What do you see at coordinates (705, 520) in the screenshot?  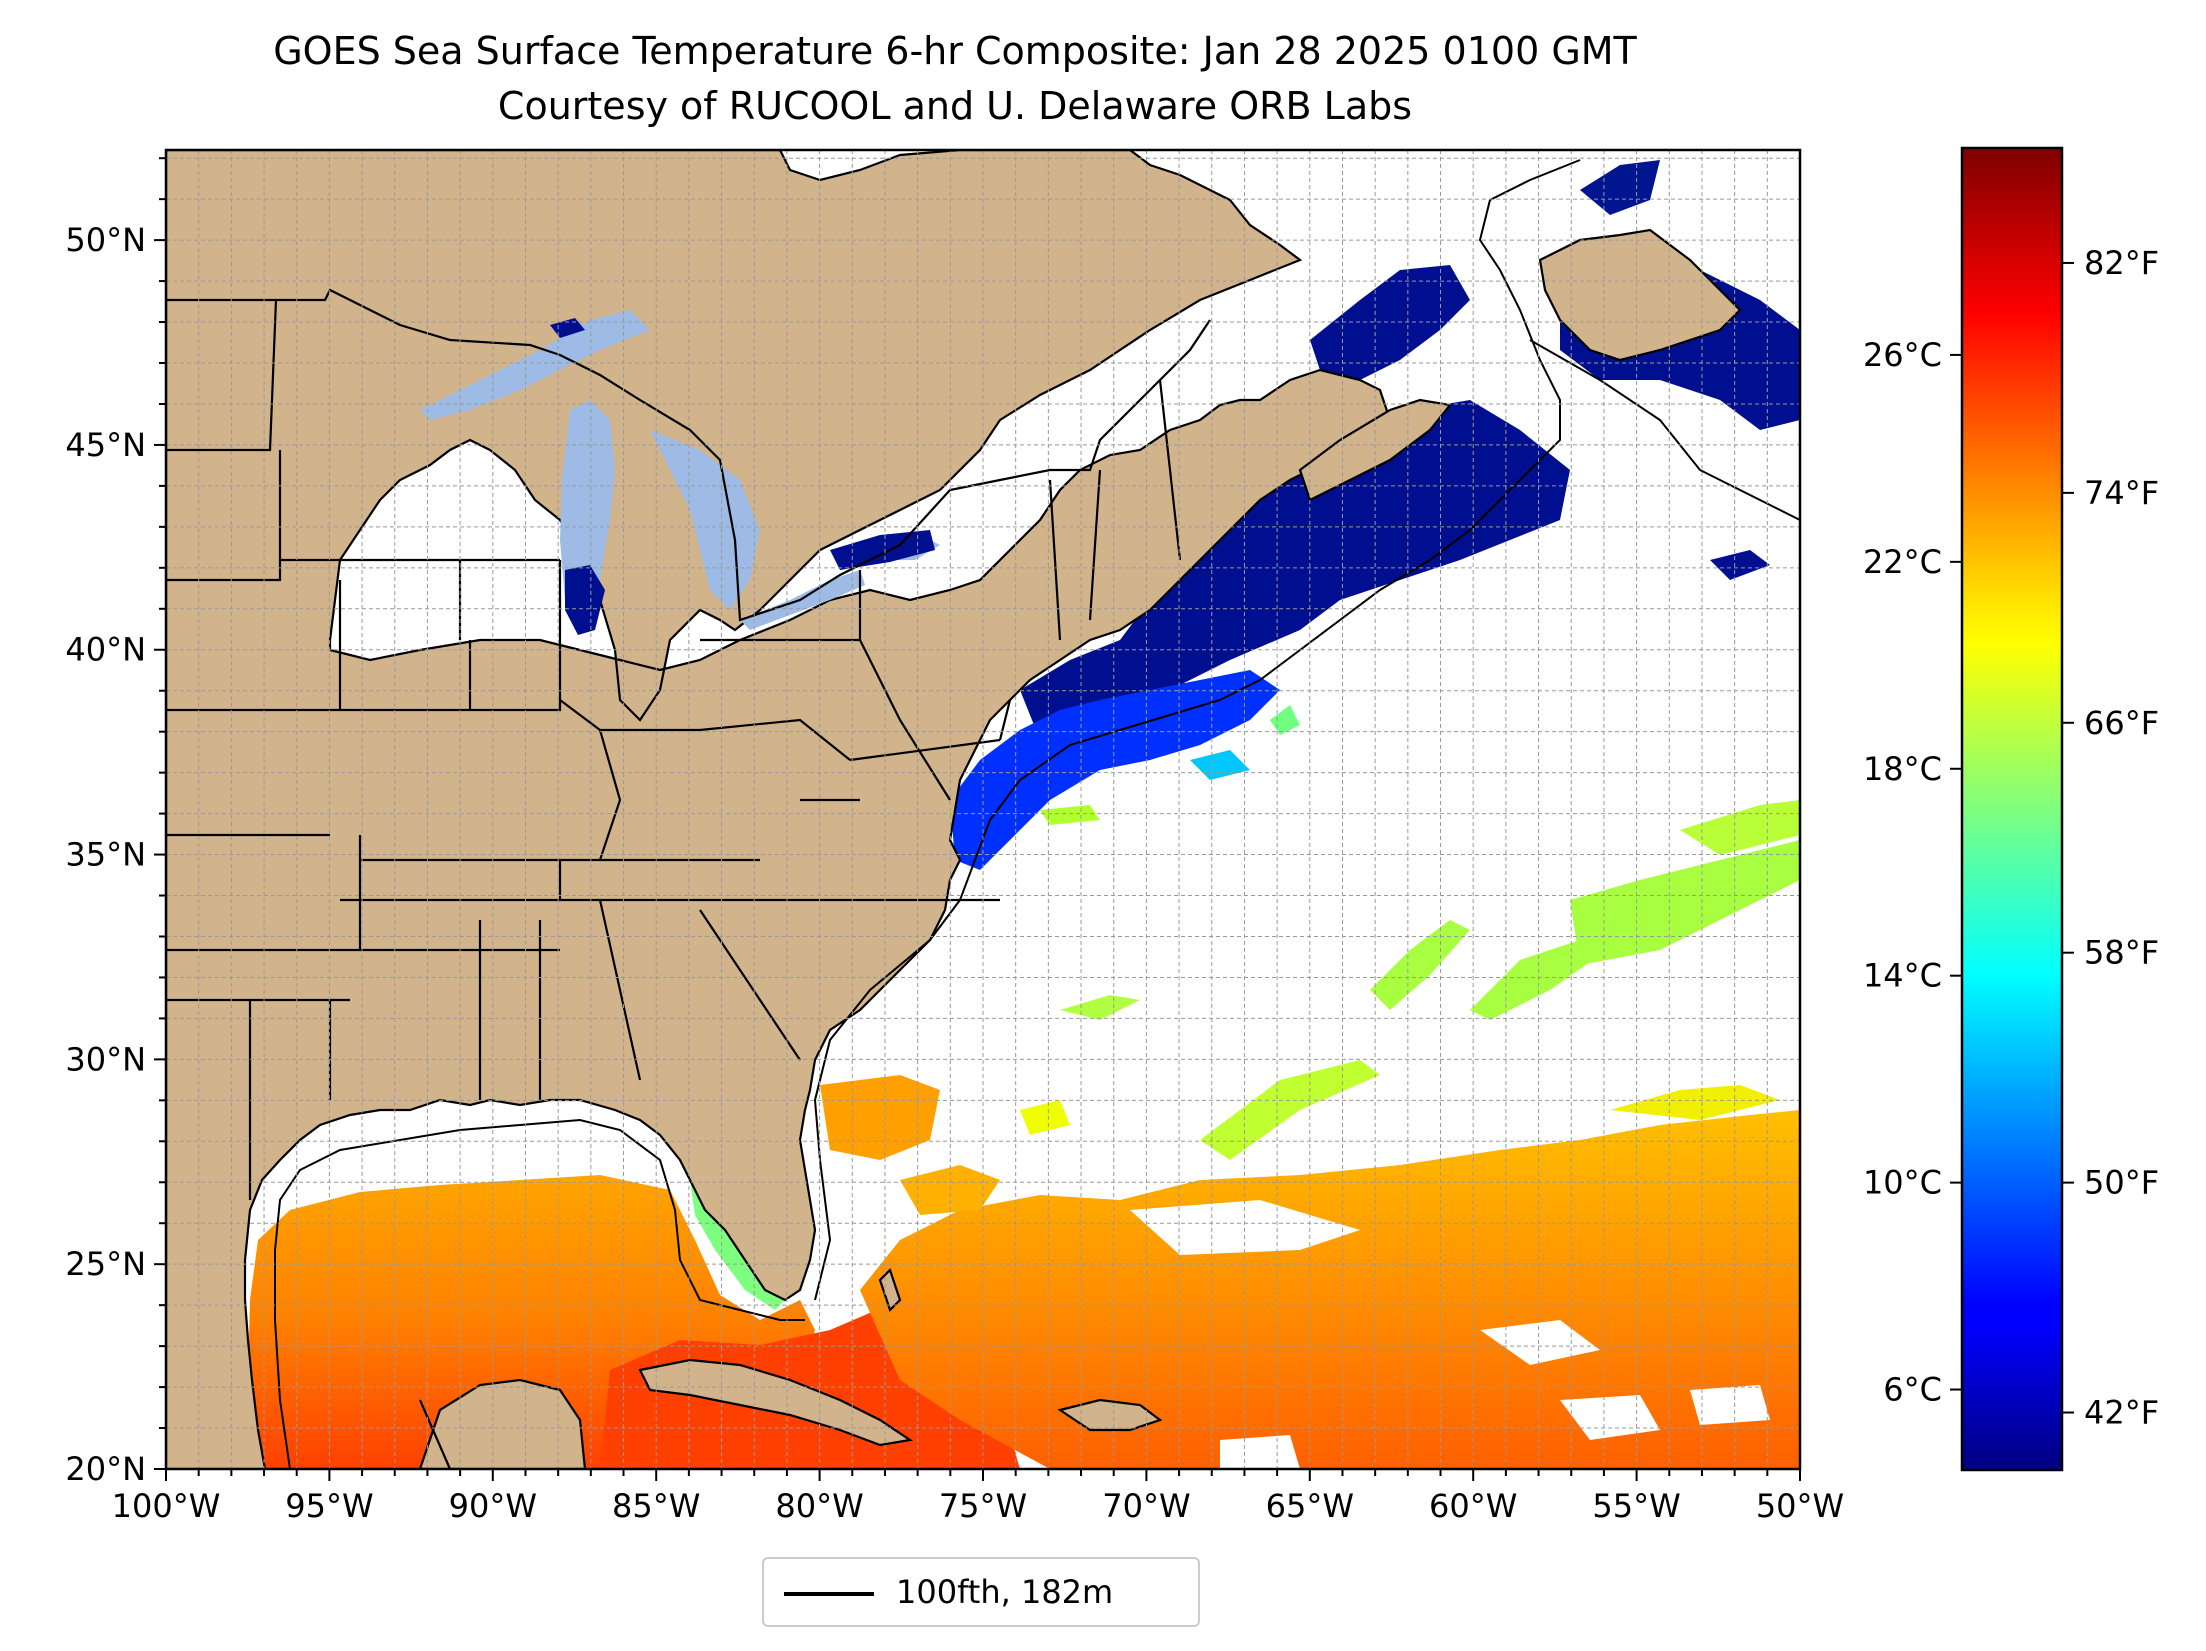 I see `lake-huron` at bounding box center [705, 520].